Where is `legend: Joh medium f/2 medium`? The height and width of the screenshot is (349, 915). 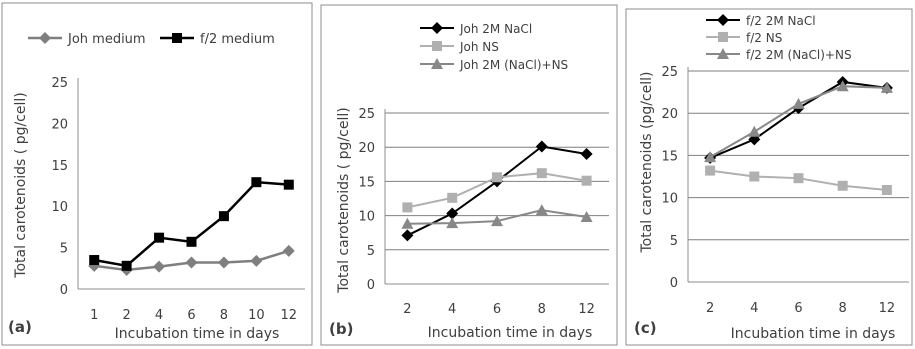 legend: Joh medium f/2 medium is located at coordinates (151, 39).